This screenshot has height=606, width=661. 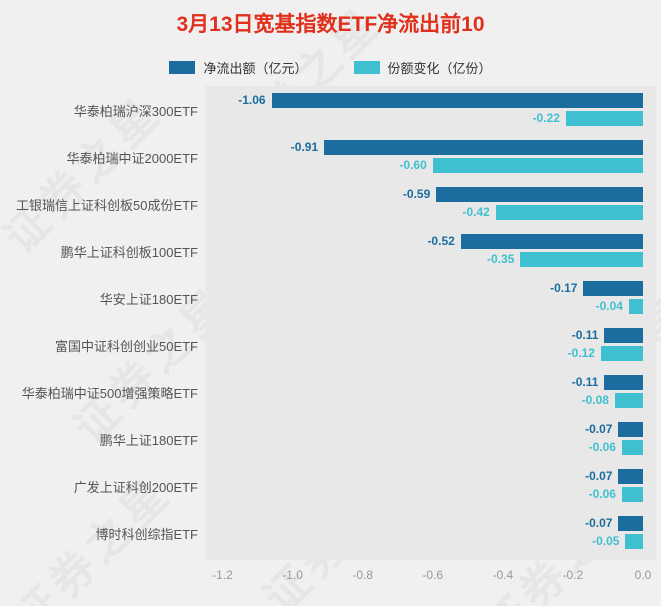 I want to click on category-label: 华泰柏瑞中证2000ETF, so click(x=132, y=158).